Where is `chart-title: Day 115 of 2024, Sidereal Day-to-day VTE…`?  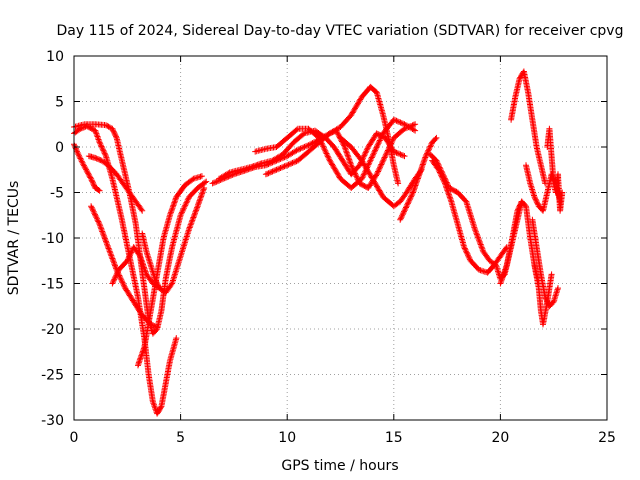
chart-title: Day 115 of 2024, Sidereal Day-to-day VTE… is located at coordinates (340, 31).